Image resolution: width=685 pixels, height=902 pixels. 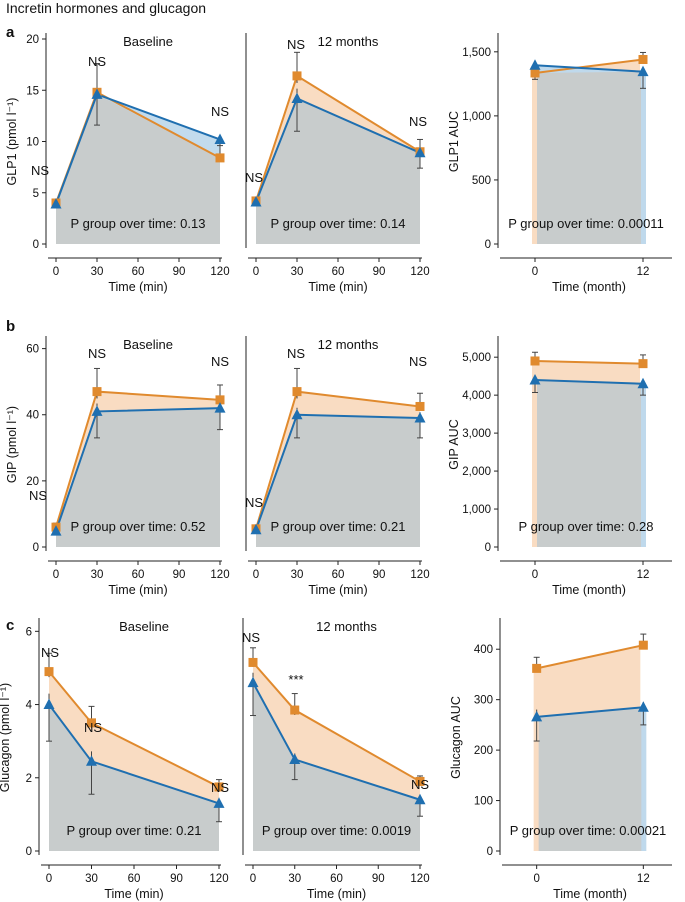 What do you see at coordinates (29, 632) in the screenshot?
I see `y-tick-label: 6` at bounding box center [29, 632].